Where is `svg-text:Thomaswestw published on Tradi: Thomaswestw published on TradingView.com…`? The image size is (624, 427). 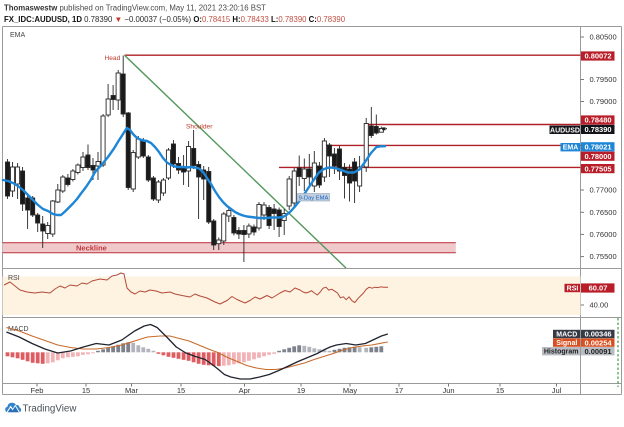
svg-text:Thomaswestw published on Tradi: Thomaswestw published on TradingView.com… is located at coordinates (135, 8).